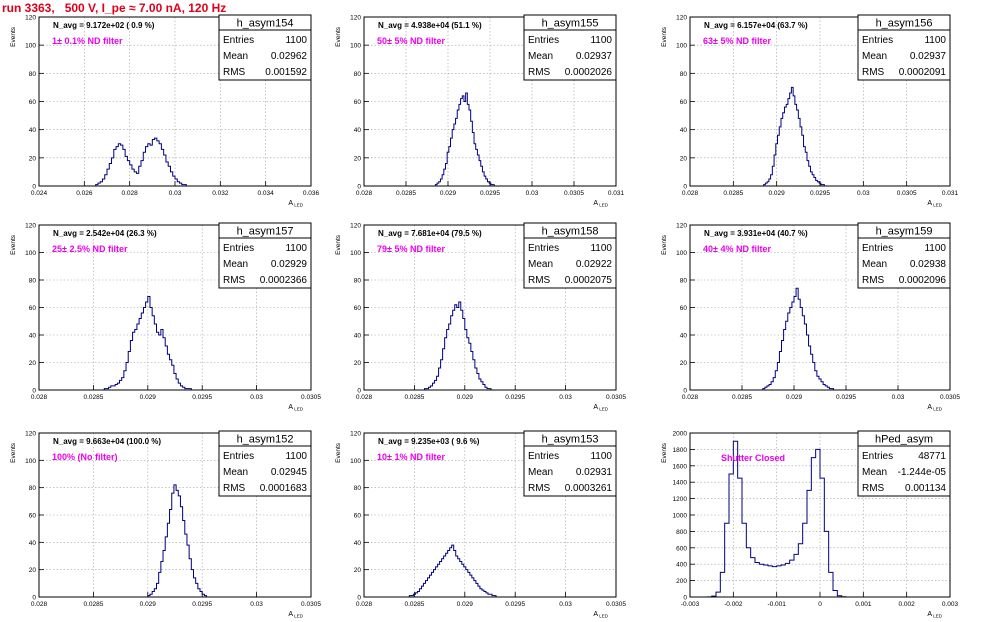  I want to click on histogram-line-h_asym152, so click(177, 540).